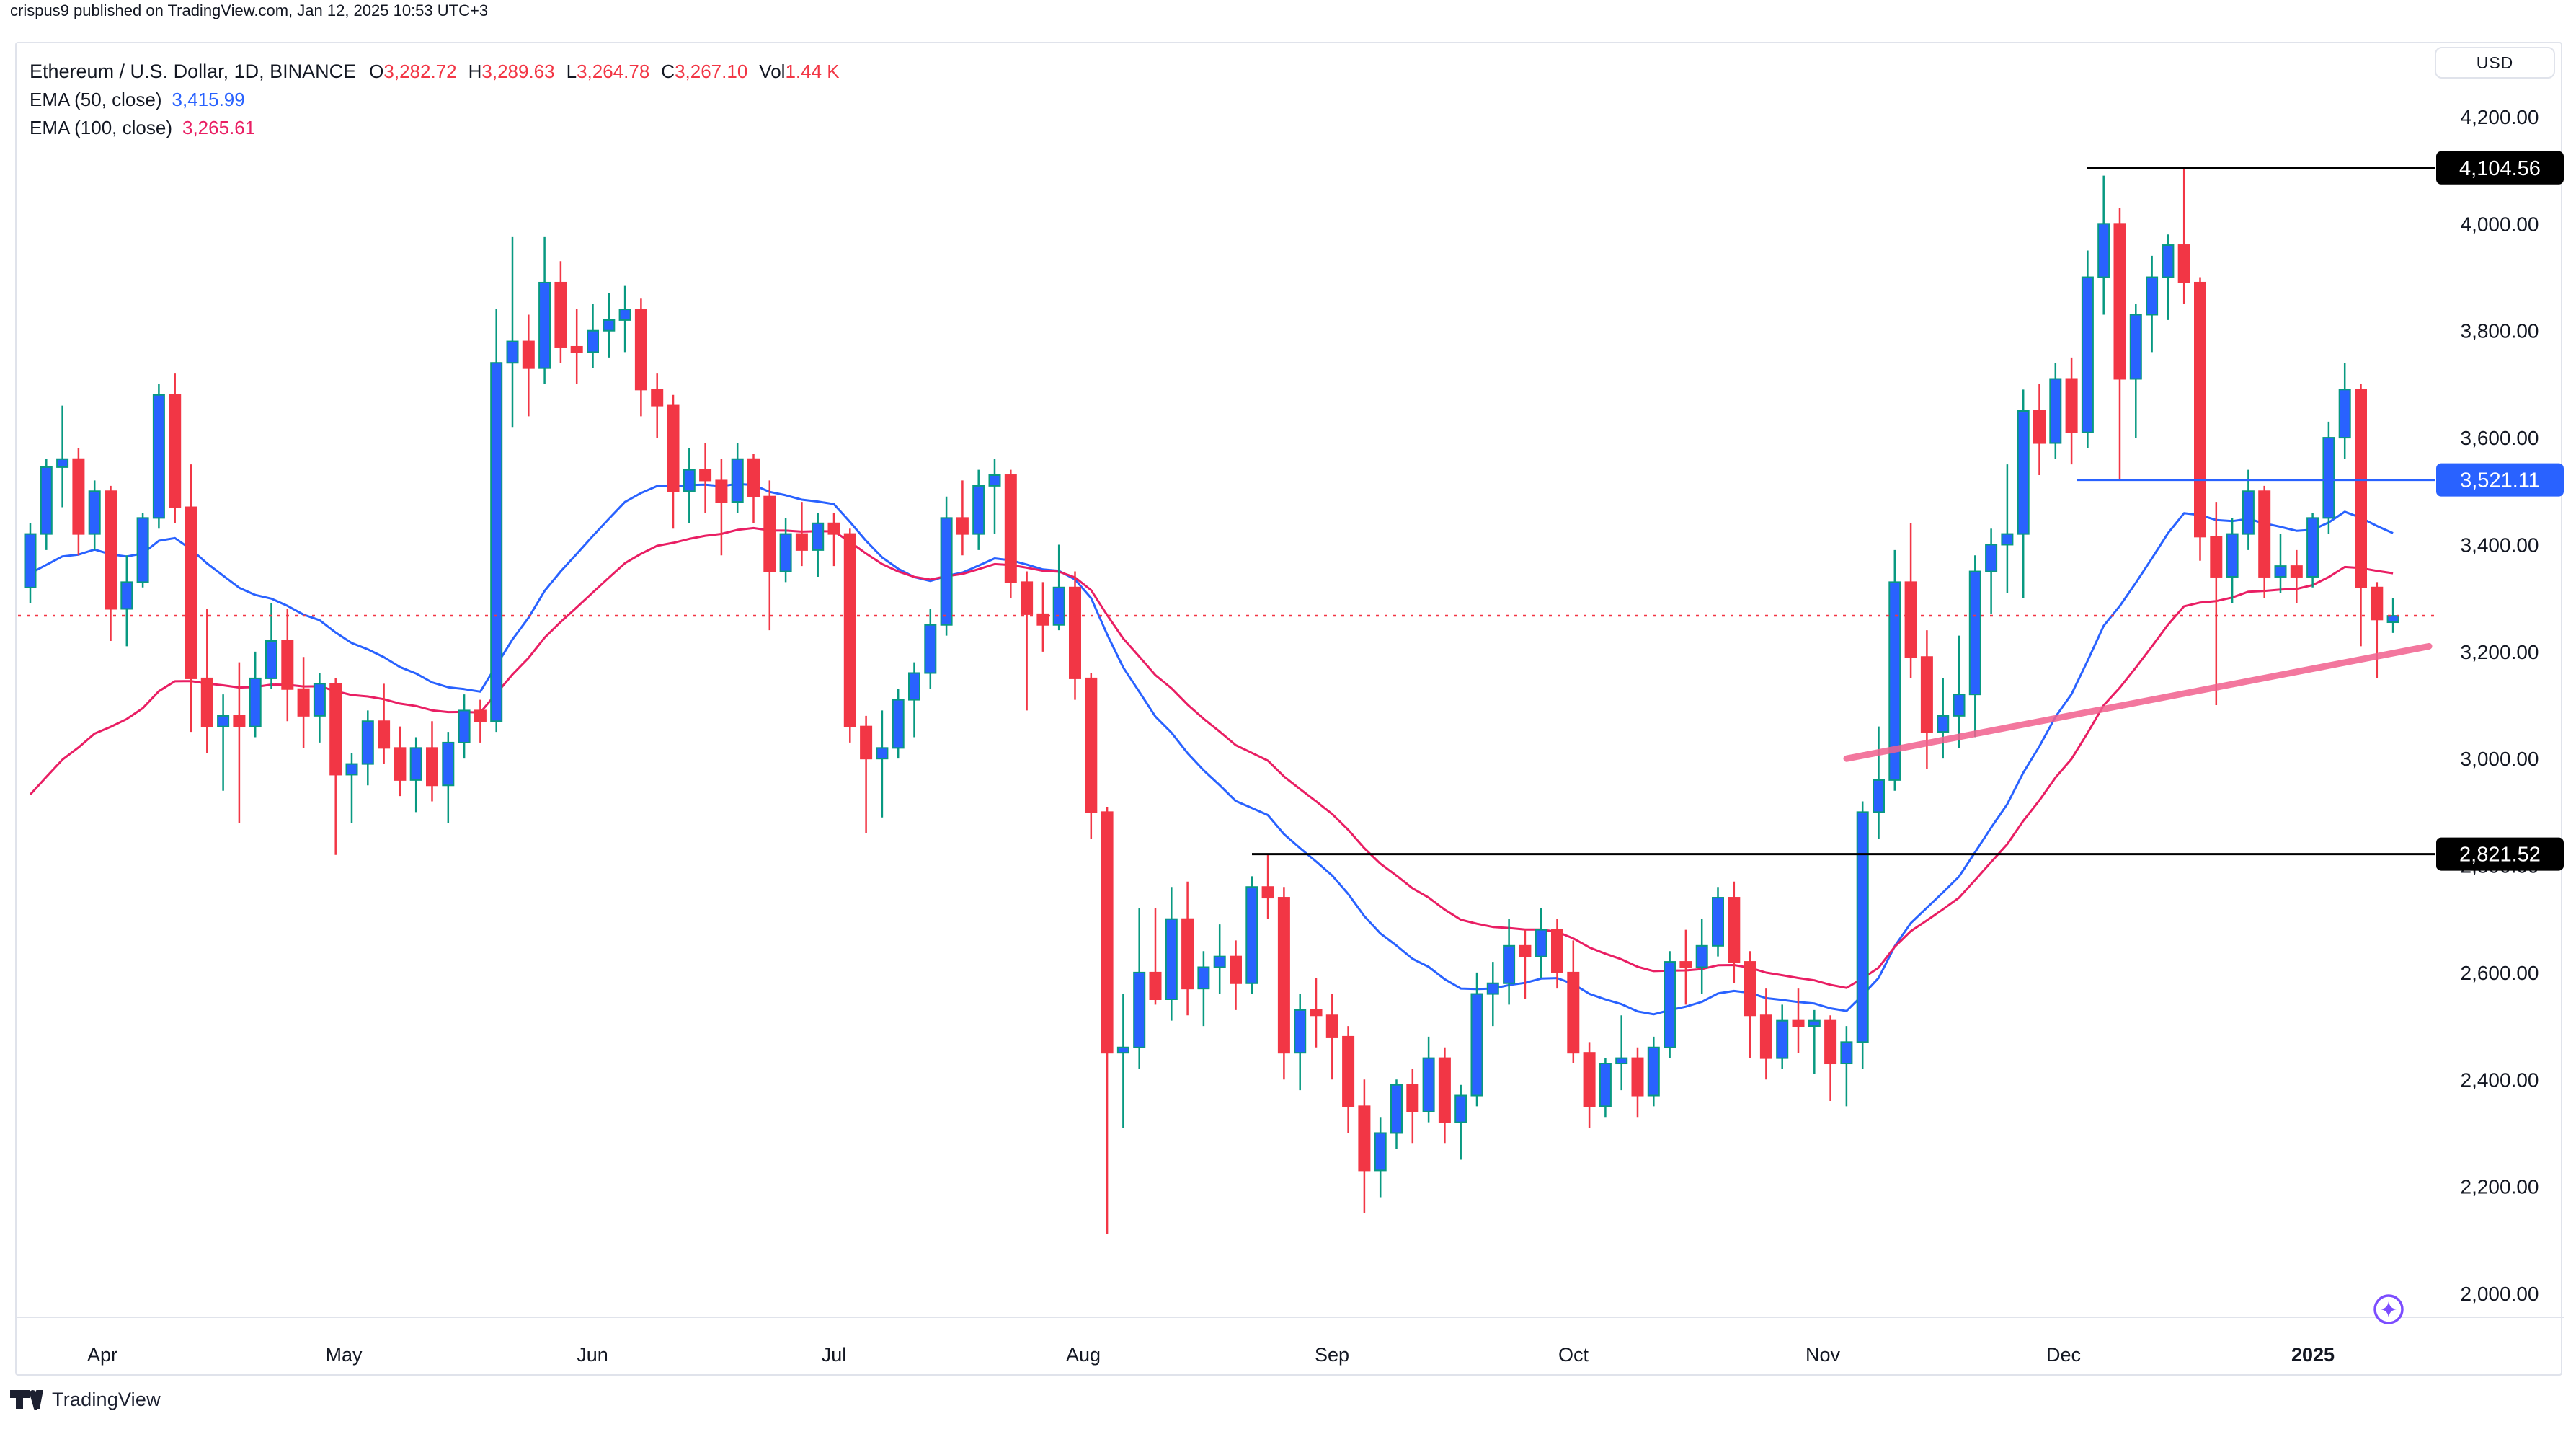 Image resolution: width=2576 pixels, height=1429 pixels. What do you see at coordinates (2500, 1187) in the screenshot?
I see `y-axis-tick: 2,200.00` at bounding box center [2500, 1187].